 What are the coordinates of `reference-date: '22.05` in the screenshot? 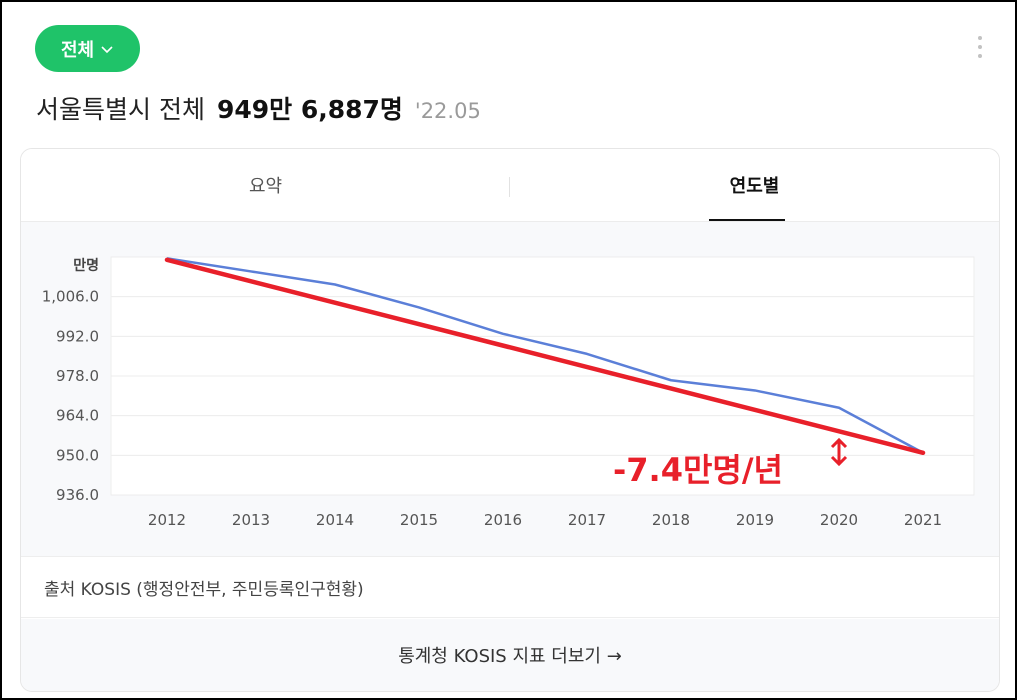 It's located at (447, 111).